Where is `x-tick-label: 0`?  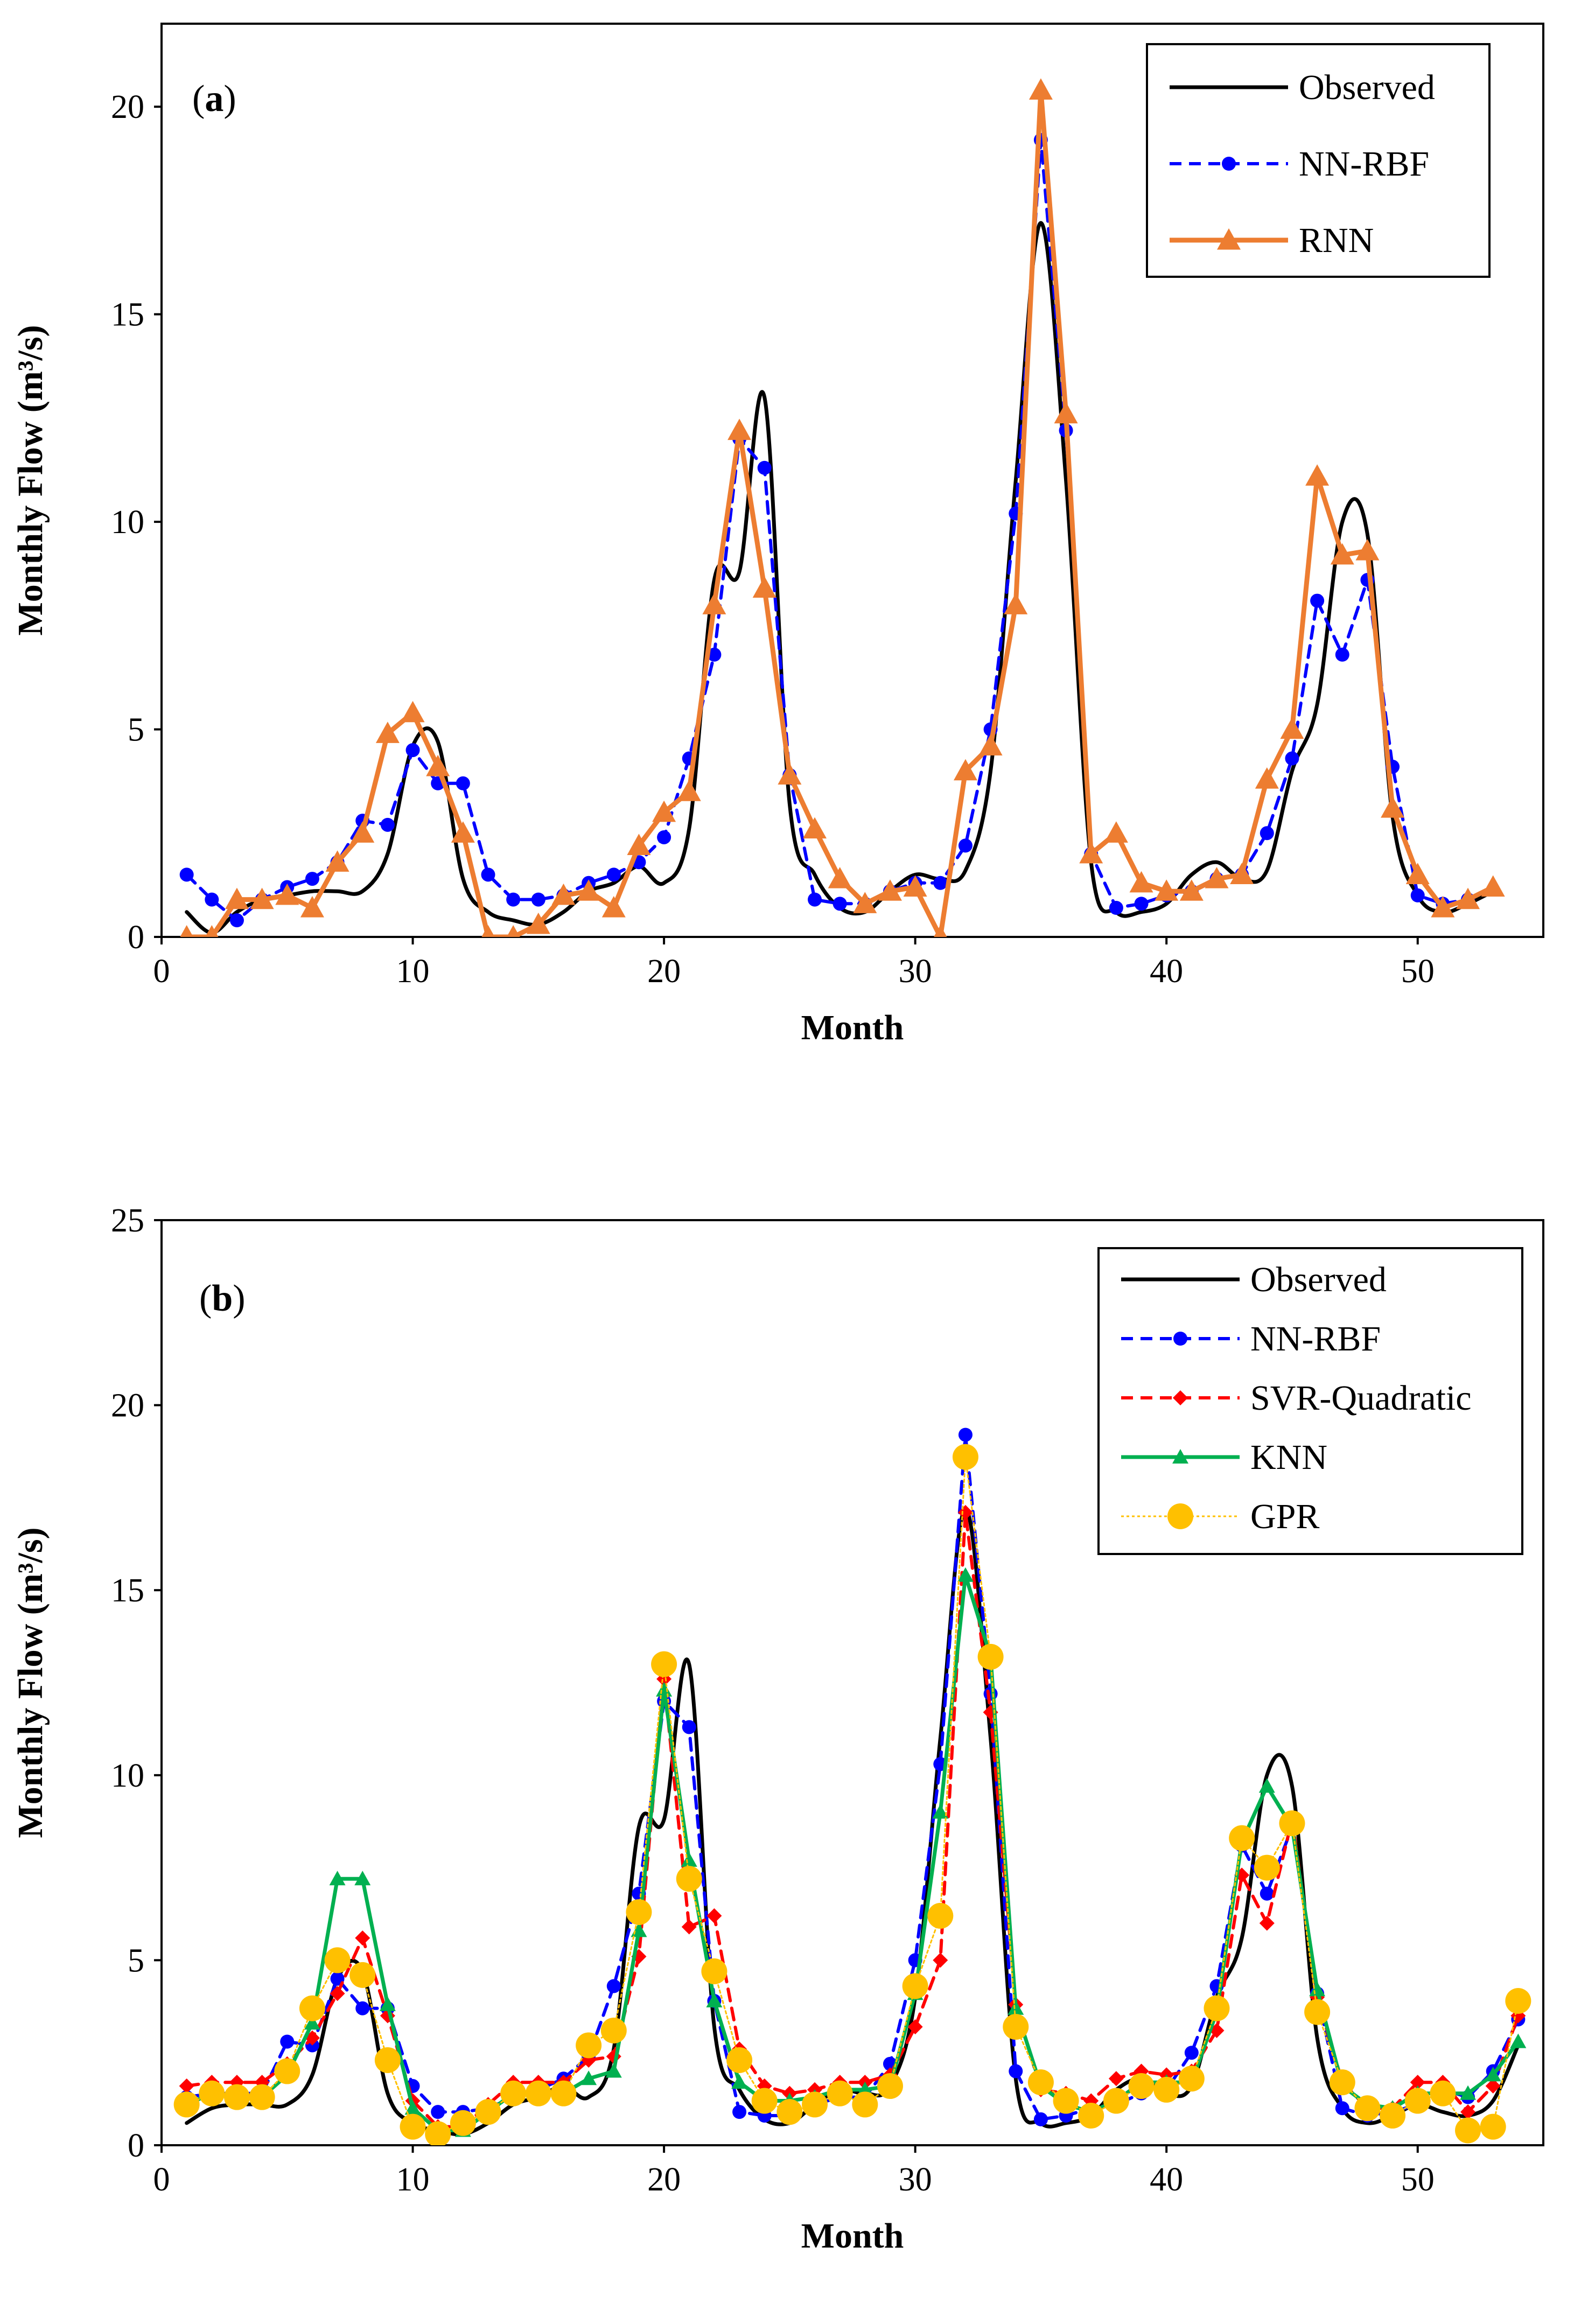 x-tick-label: 0 is located at coordinates (161, 2179).